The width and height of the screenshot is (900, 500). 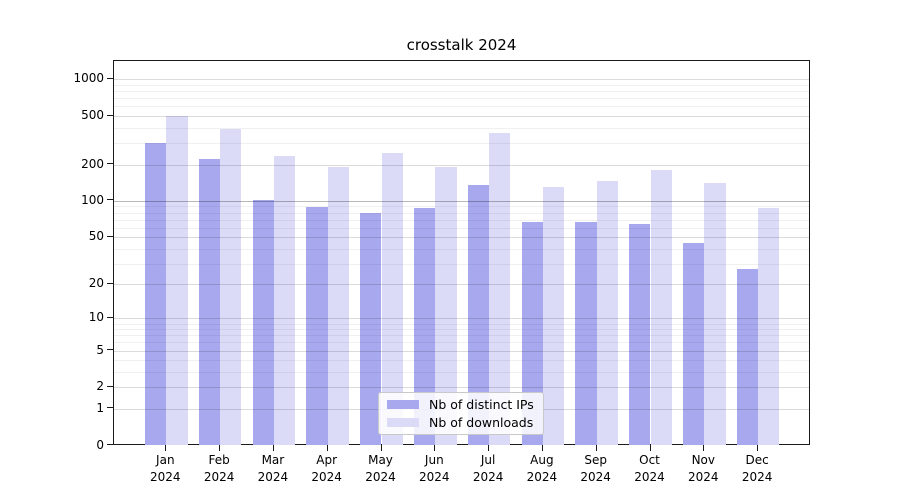 I want to click on legend: Nb of distinct IPs Nb of downloads, so click(x=461, y=413).